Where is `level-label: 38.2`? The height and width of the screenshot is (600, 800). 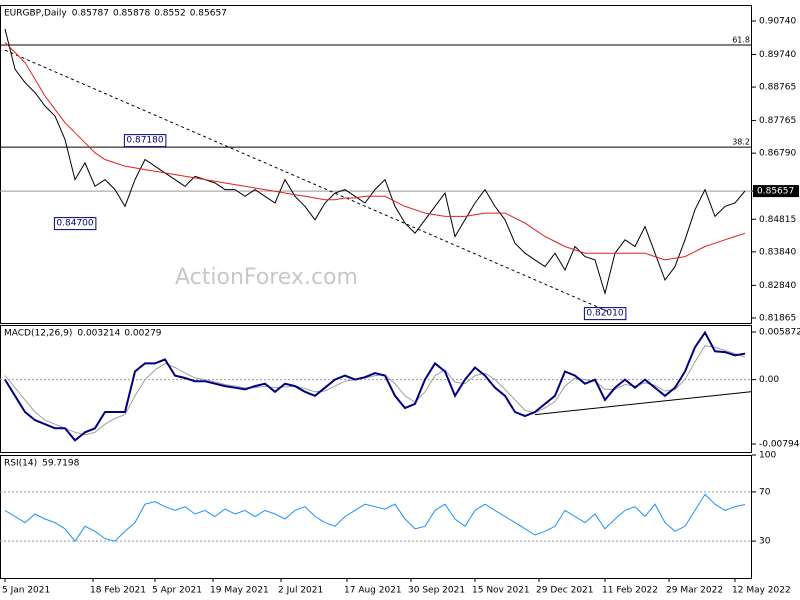
level-label: 38.2 is located at coordinates (741, 142).